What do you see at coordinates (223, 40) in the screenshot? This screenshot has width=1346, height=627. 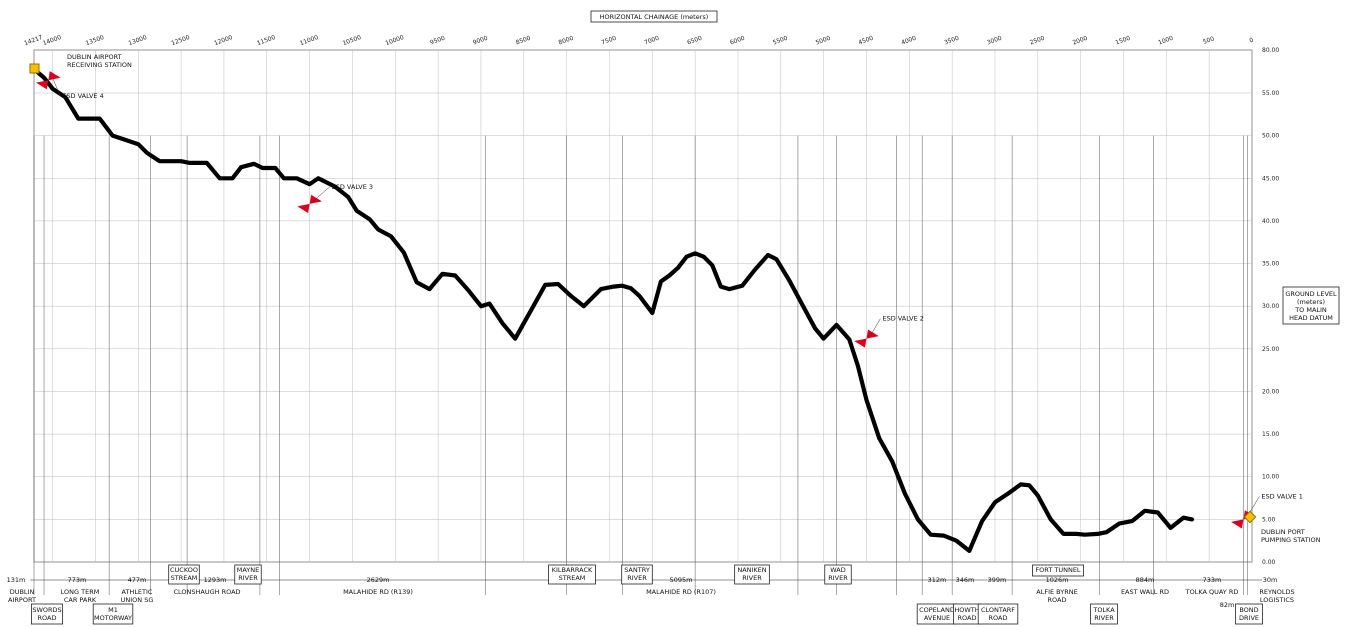 I see `x-tick-label: 12000` at bounding box center [223, 40].